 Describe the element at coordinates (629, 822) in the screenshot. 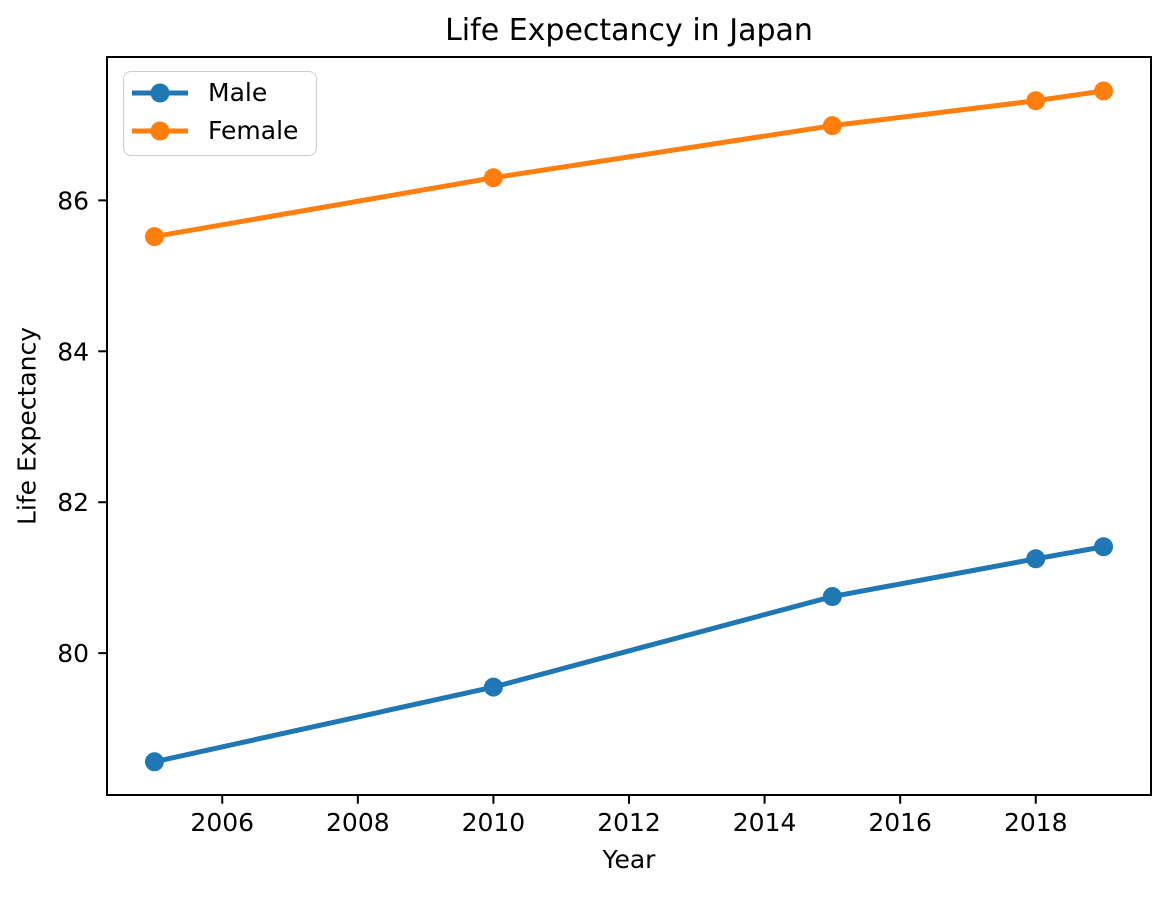

I see `x-tick-label: 2012` at that location.